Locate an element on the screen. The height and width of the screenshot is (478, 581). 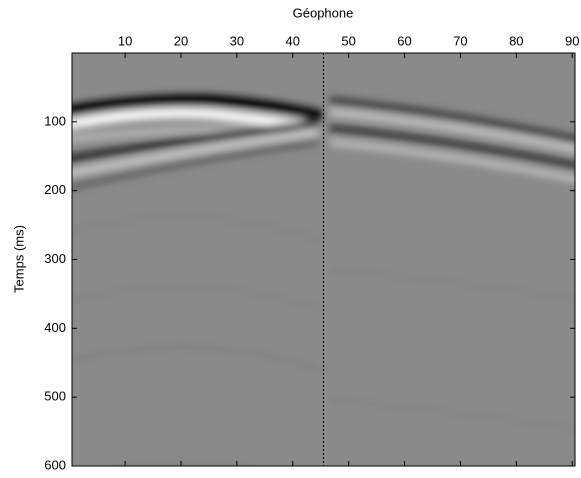
x-tick-label: 10 is located at coordinates (125, 40).